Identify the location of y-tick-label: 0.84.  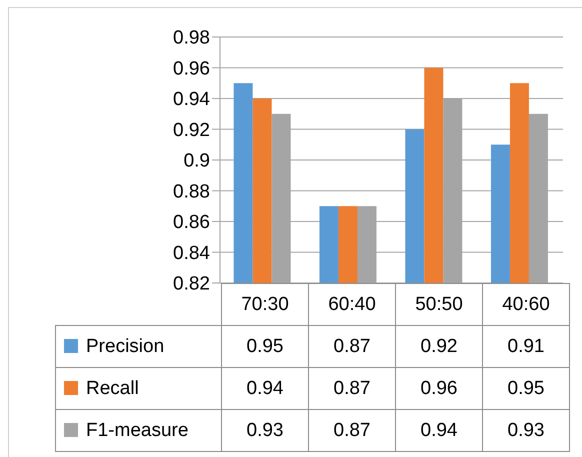
(191, 253).